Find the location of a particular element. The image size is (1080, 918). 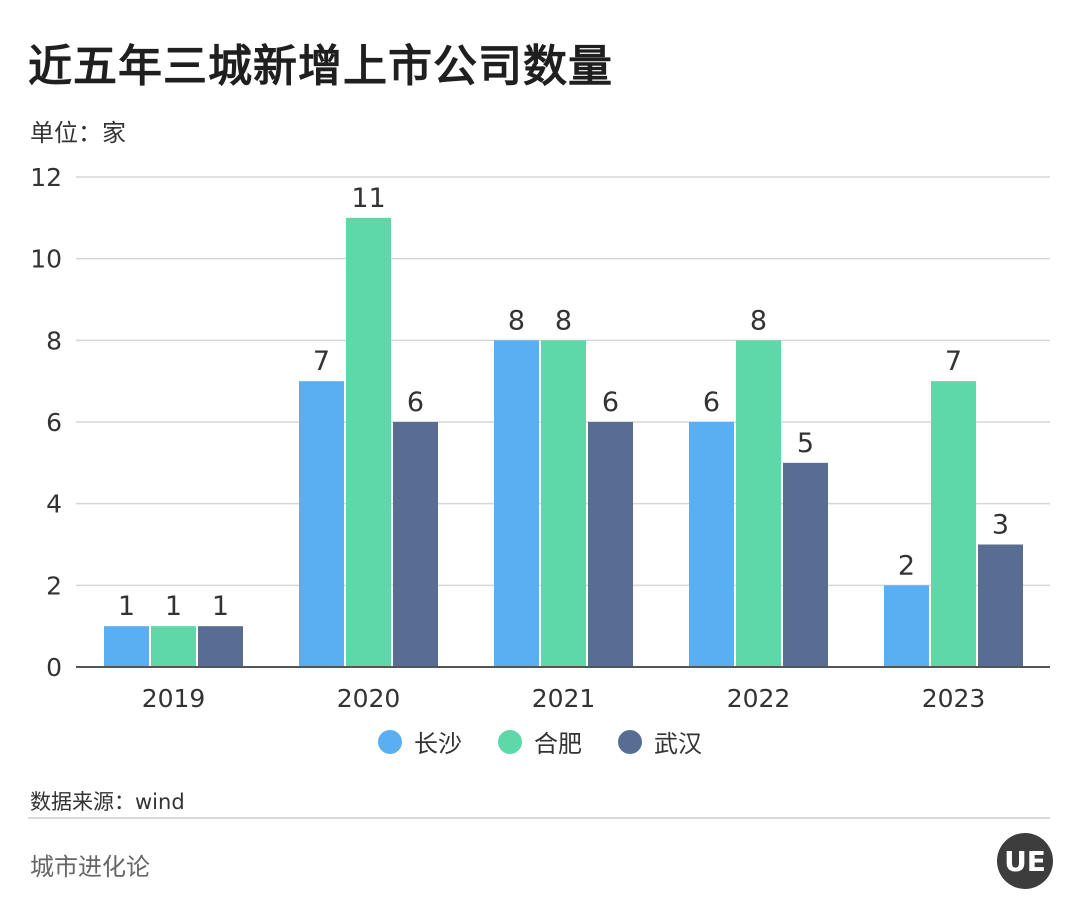

chart-title: 近五年三城新增上市公司数量 is located at coordinates (320, 66).